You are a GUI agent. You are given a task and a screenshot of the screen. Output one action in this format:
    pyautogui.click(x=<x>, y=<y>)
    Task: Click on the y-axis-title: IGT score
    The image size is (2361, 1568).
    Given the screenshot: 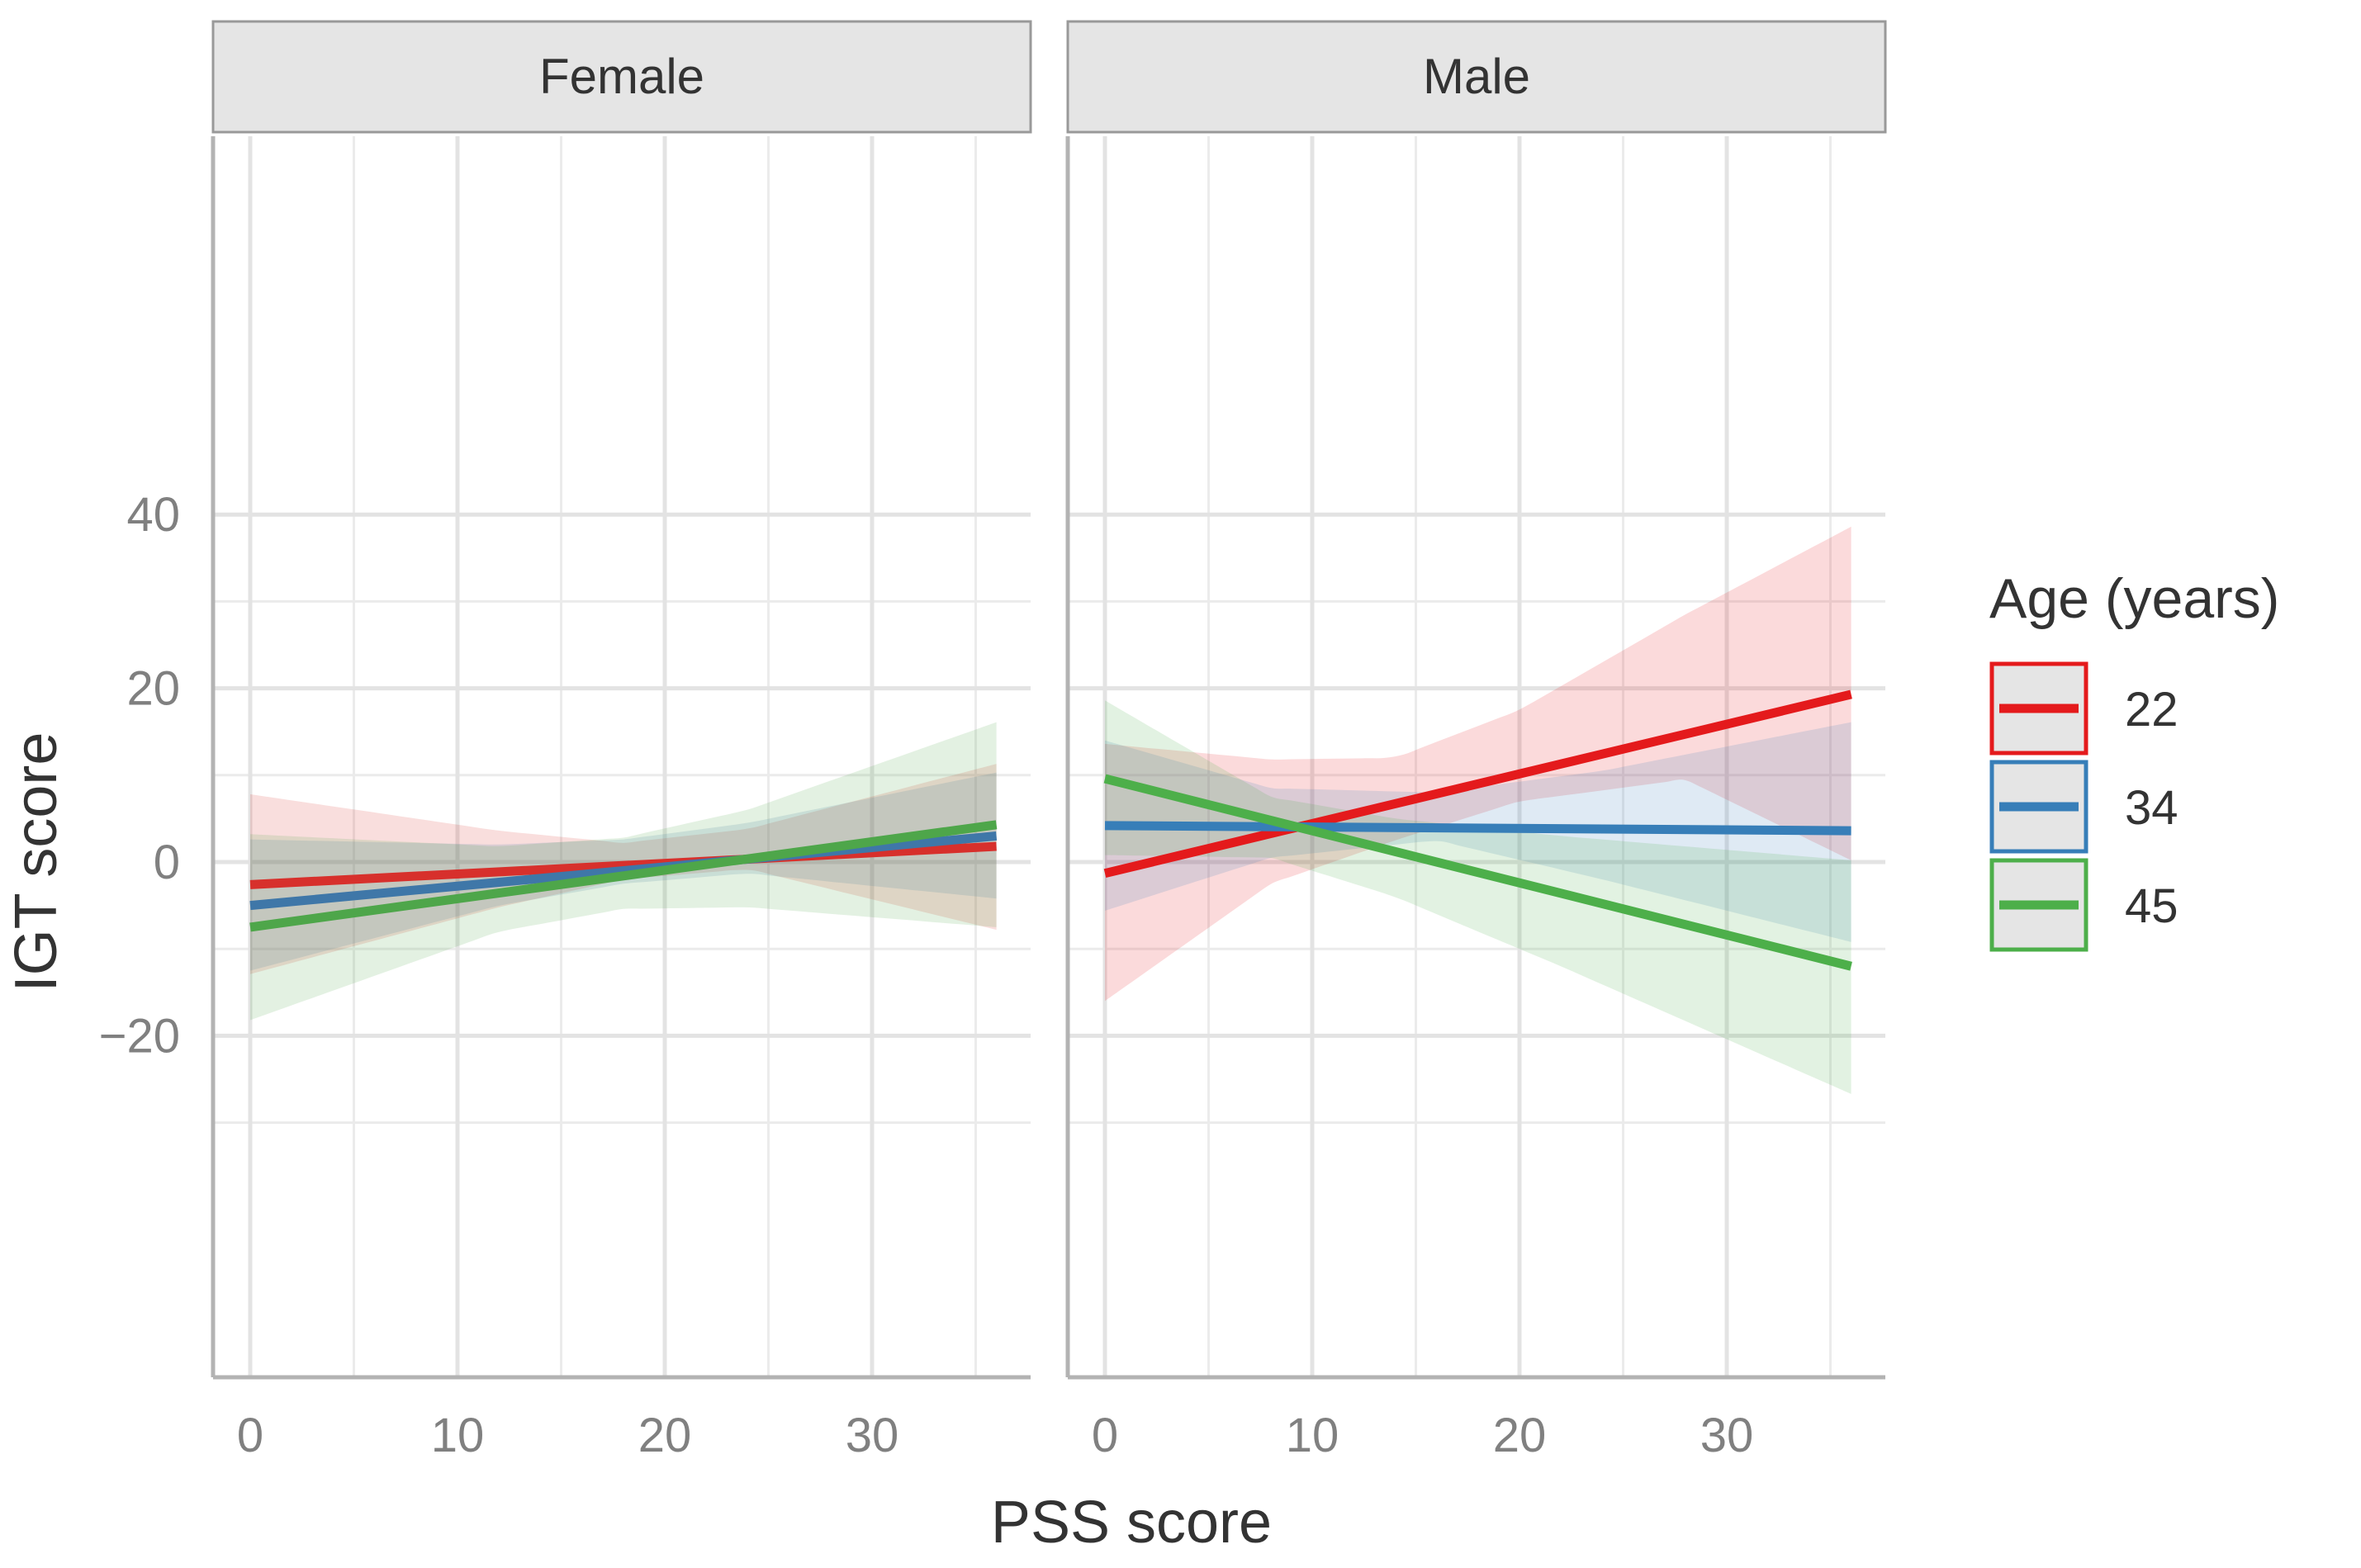 What is the action you would take?
    pyautogui.click(x=36, y=862)
    